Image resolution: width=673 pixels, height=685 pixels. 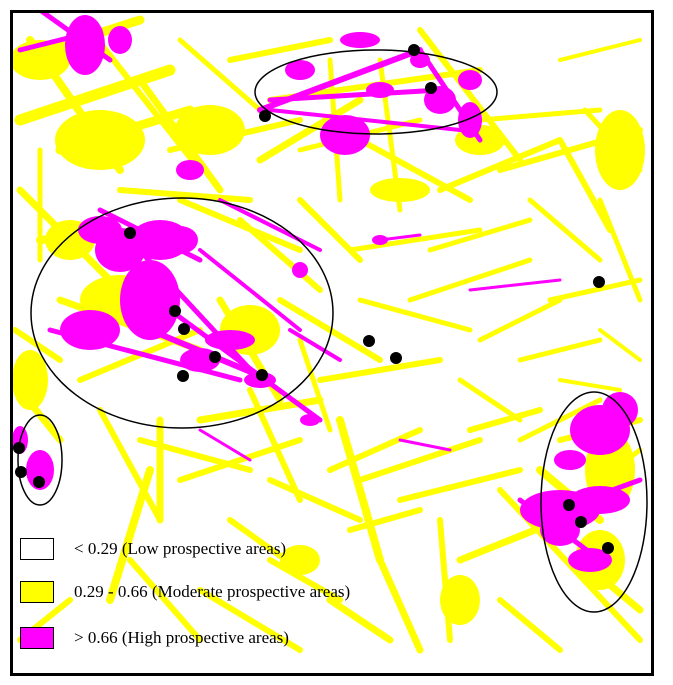 What do you see at coordinates (37, 638) in the screenshot?
I see `legend-swatch-high` at bounding box center [37, 638].